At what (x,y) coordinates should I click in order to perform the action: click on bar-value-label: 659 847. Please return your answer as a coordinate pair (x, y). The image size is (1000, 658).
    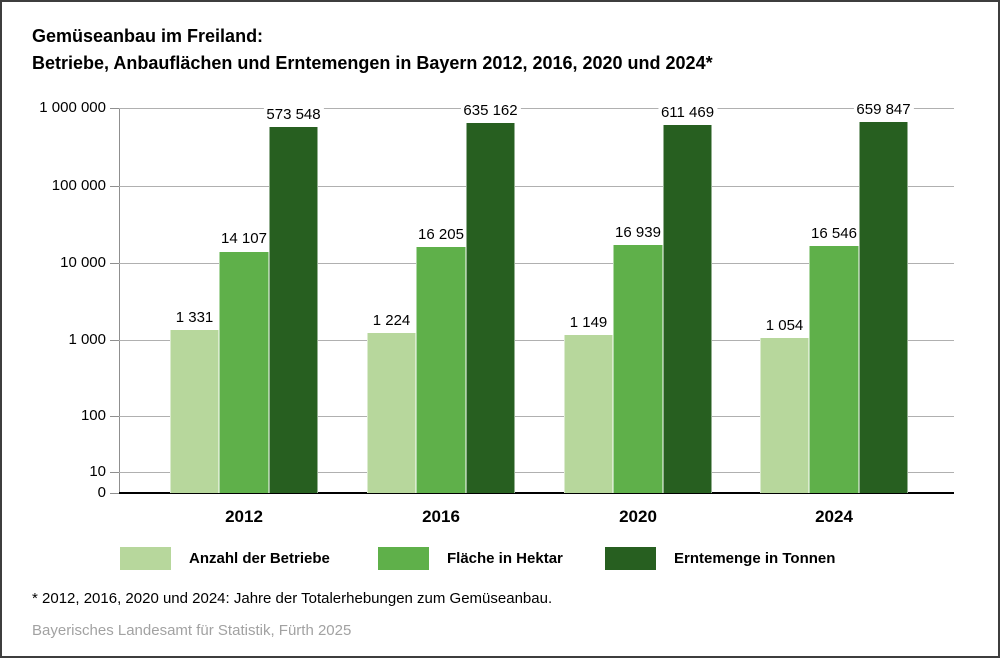
    Looking at the image, I should click on (883, 110).